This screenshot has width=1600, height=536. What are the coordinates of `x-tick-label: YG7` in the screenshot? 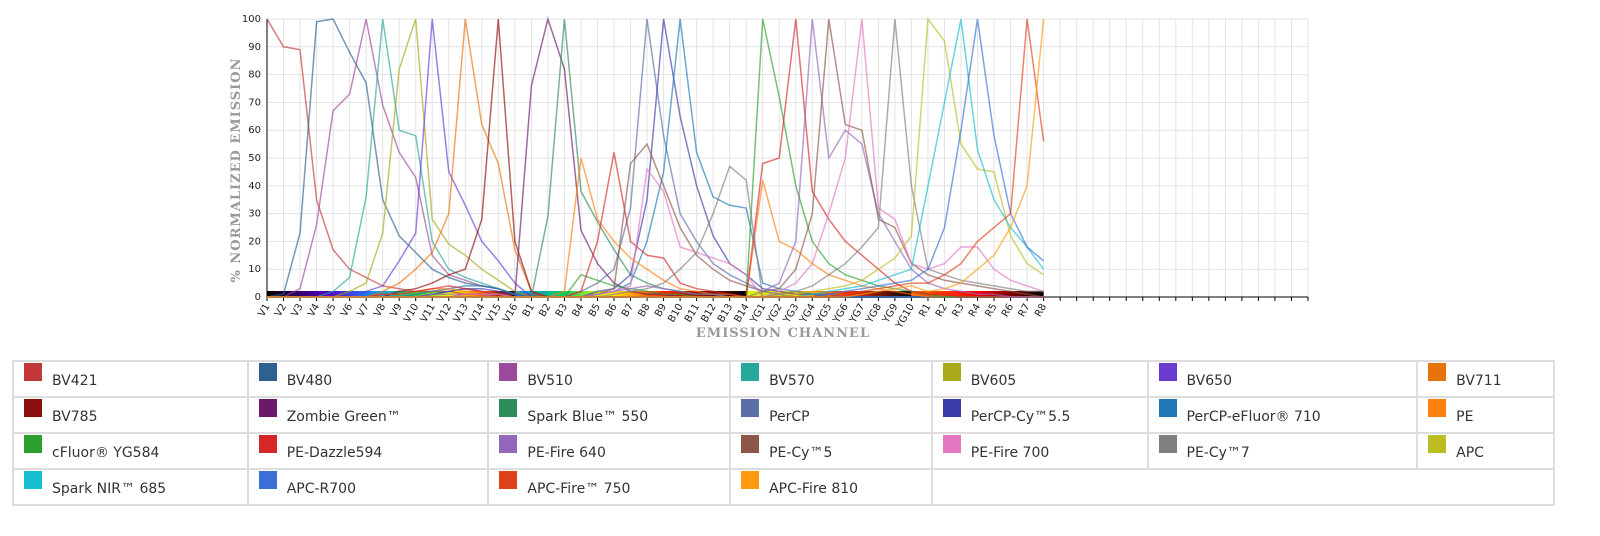 It's located at (857, 314).